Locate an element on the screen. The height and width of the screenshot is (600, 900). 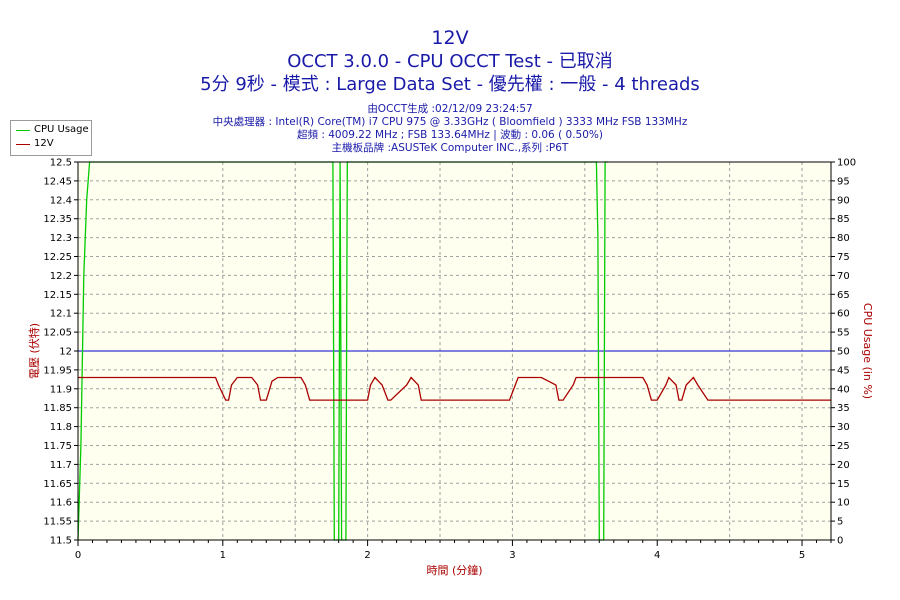
y-right-tick-label: 95 is located at coordinates (843, 181).